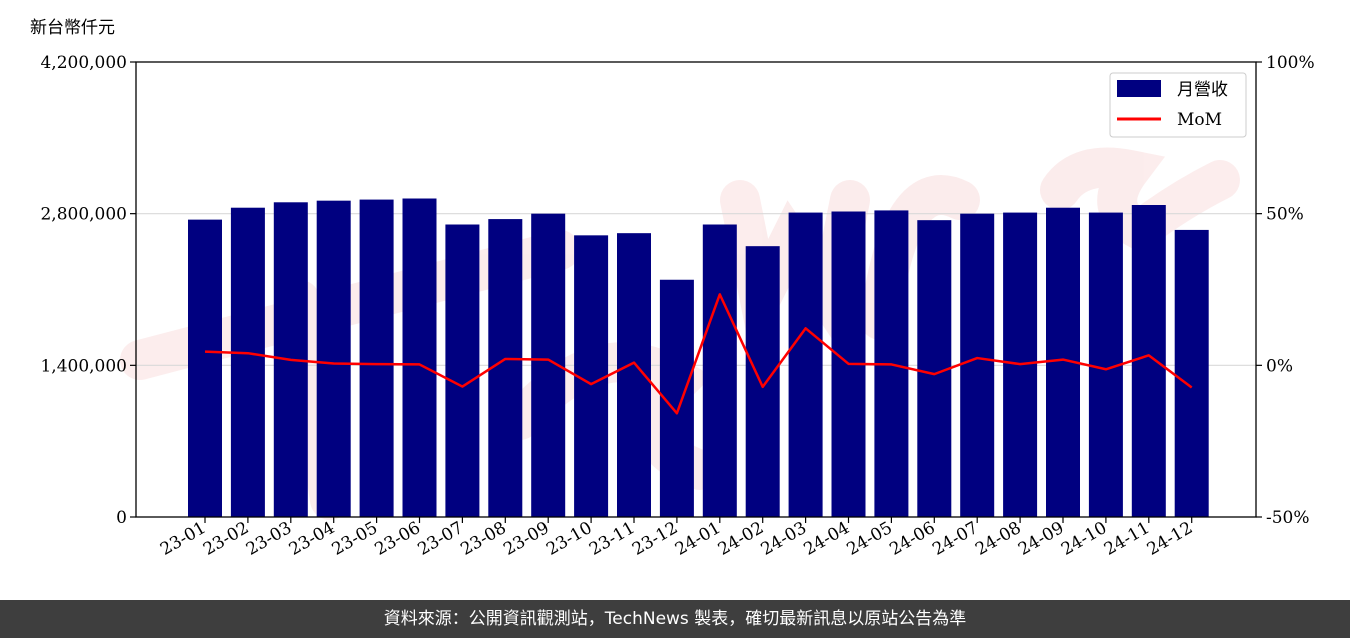 Image resolution: width=1350 pixels, height=638 pixels. Describe the element at coordinates (526, 539) in the screenshot. I see `x-tick-label: 23-09` at that location.